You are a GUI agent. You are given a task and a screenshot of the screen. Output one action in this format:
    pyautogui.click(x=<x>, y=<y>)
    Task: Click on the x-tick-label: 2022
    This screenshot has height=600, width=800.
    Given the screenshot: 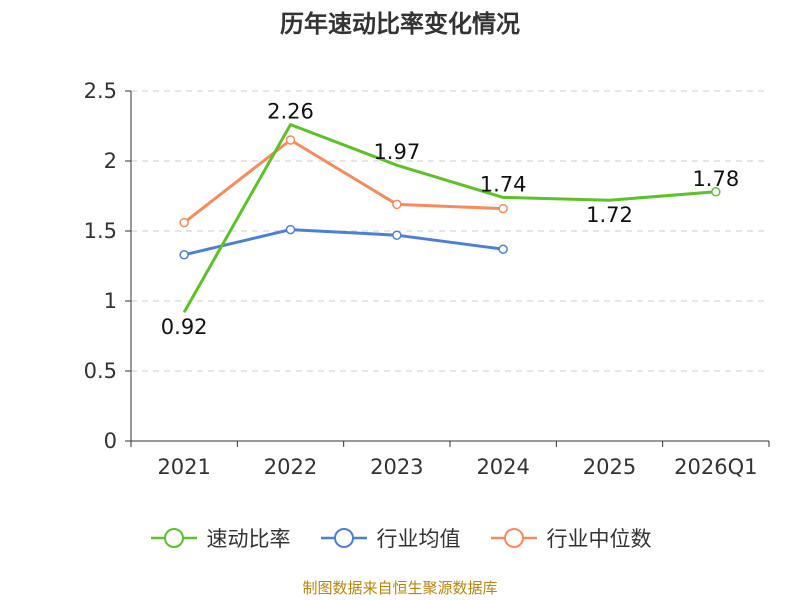 What is the action you would take?
    pyautogui.click(x=290, y=467)
    